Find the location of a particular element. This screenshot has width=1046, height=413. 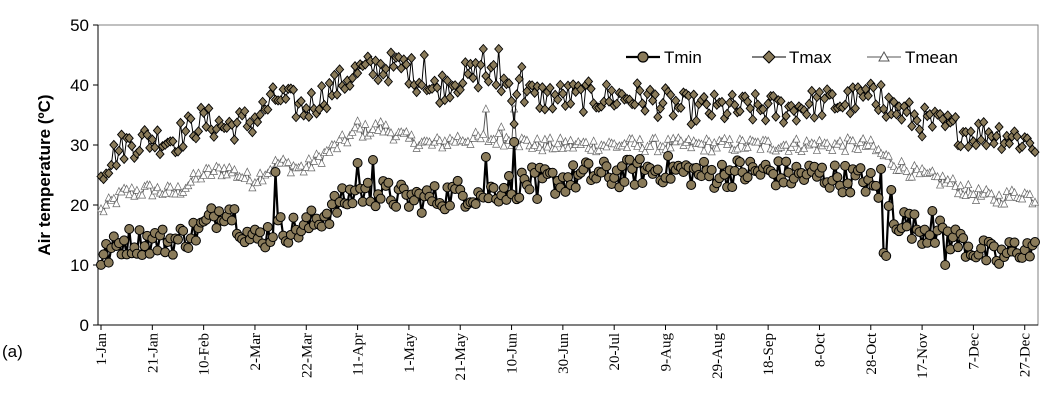

x-tick-label: 29-Aug is located at coordinates (718, 356).